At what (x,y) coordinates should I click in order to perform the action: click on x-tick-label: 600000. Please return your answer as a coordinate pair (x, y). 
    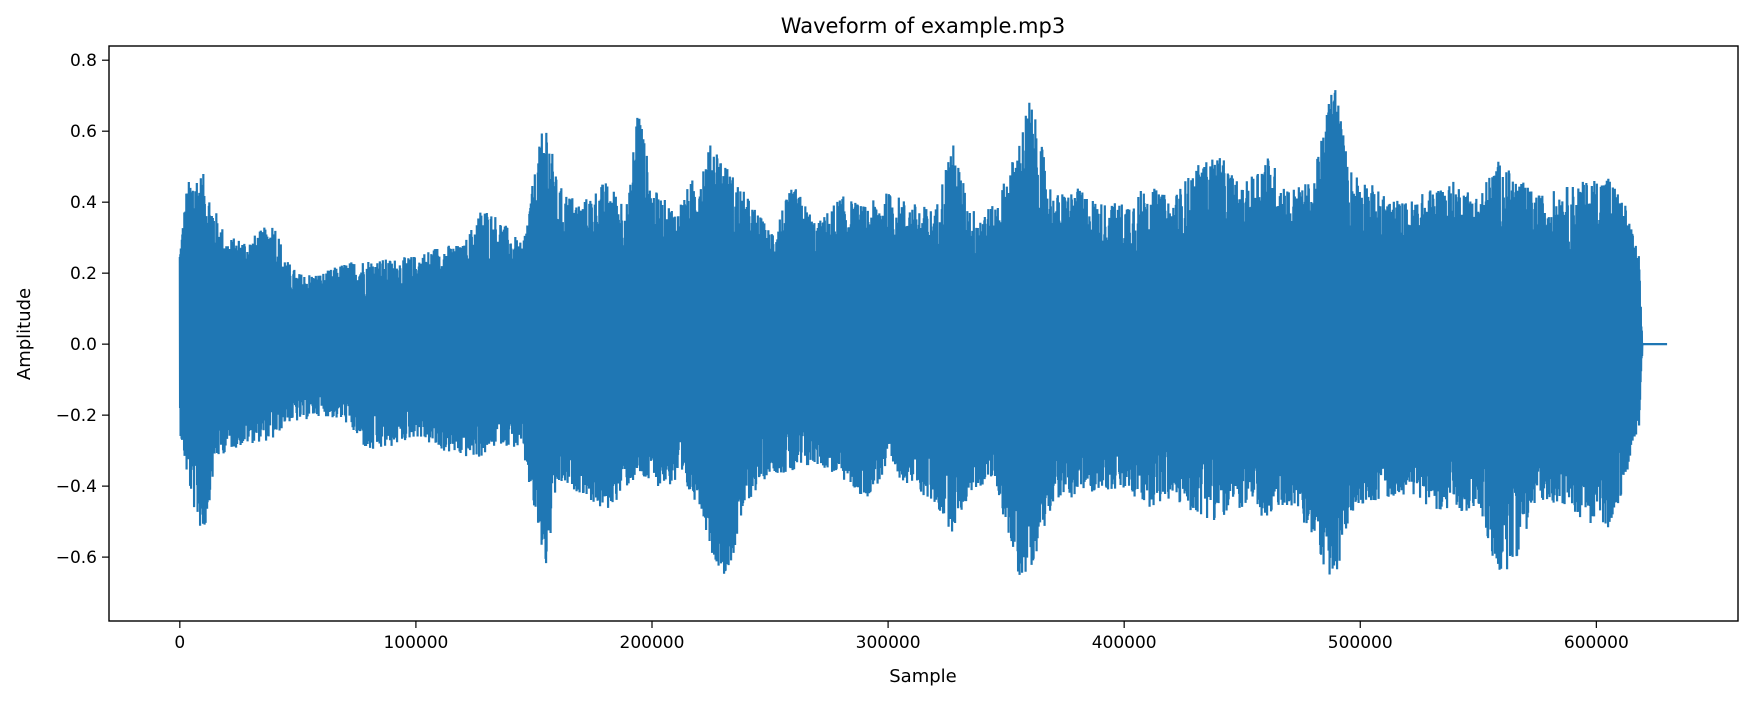
    Looking at the image, I should click on (1596, 643).